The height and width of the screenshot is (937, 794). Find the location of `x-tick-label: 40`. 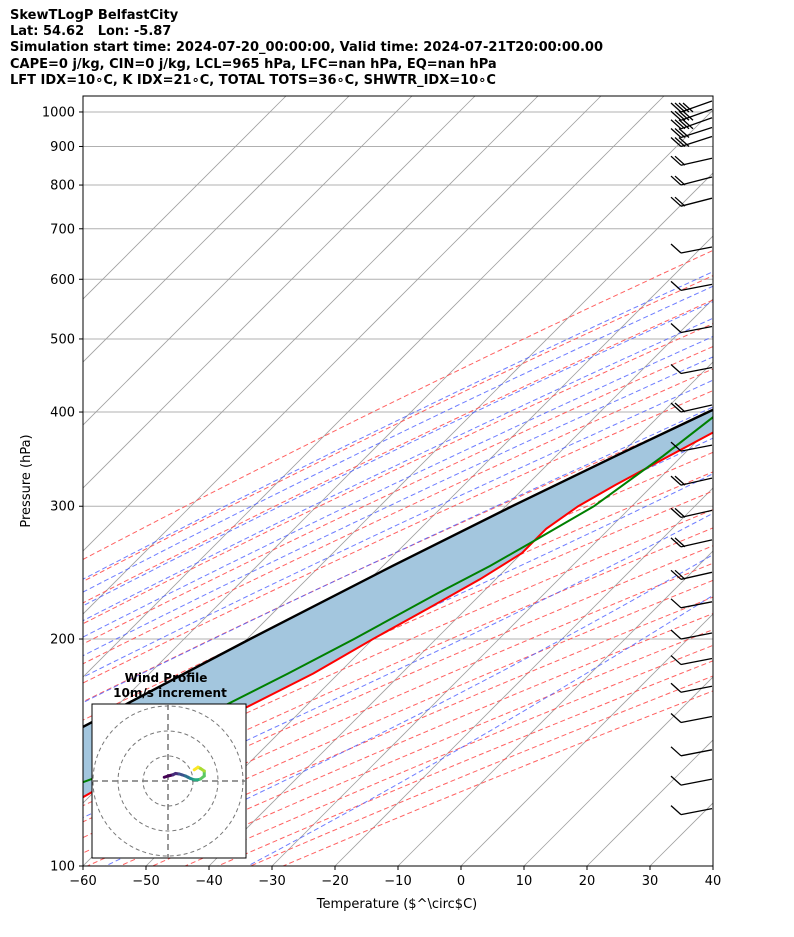

x-tick-label: 40 is located at coordinates (713, 881).